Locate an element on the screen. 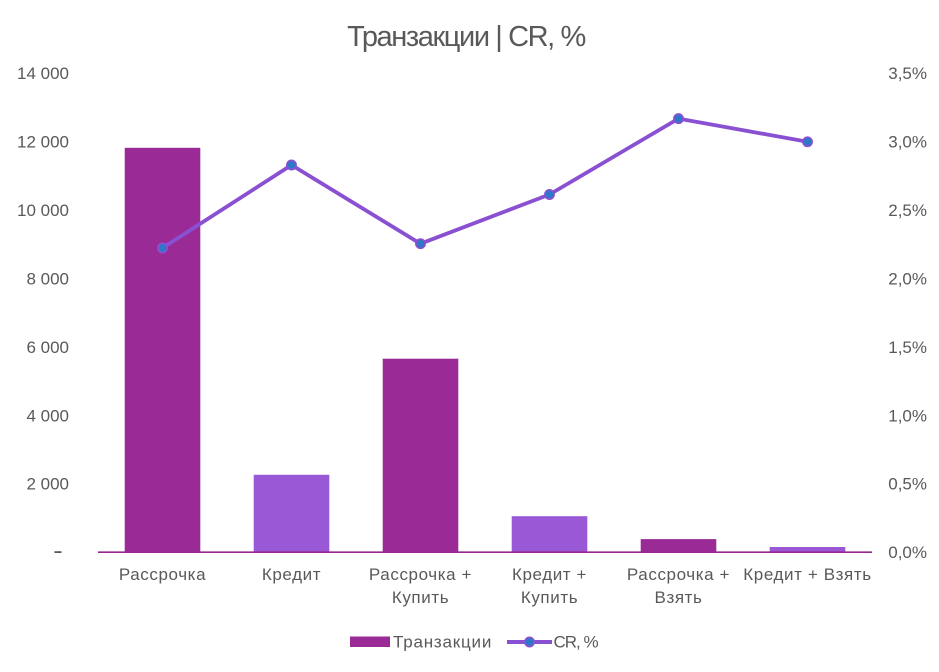 The width and height of the screenshot is (939, 672). svg-text: 4 000 is located at coordinates (47, 415).